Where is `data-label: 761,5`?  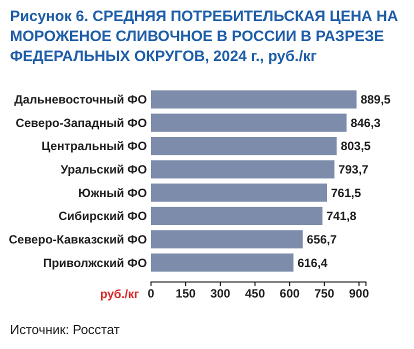 data-label: 761,5 is located at coordinates (346, 193).